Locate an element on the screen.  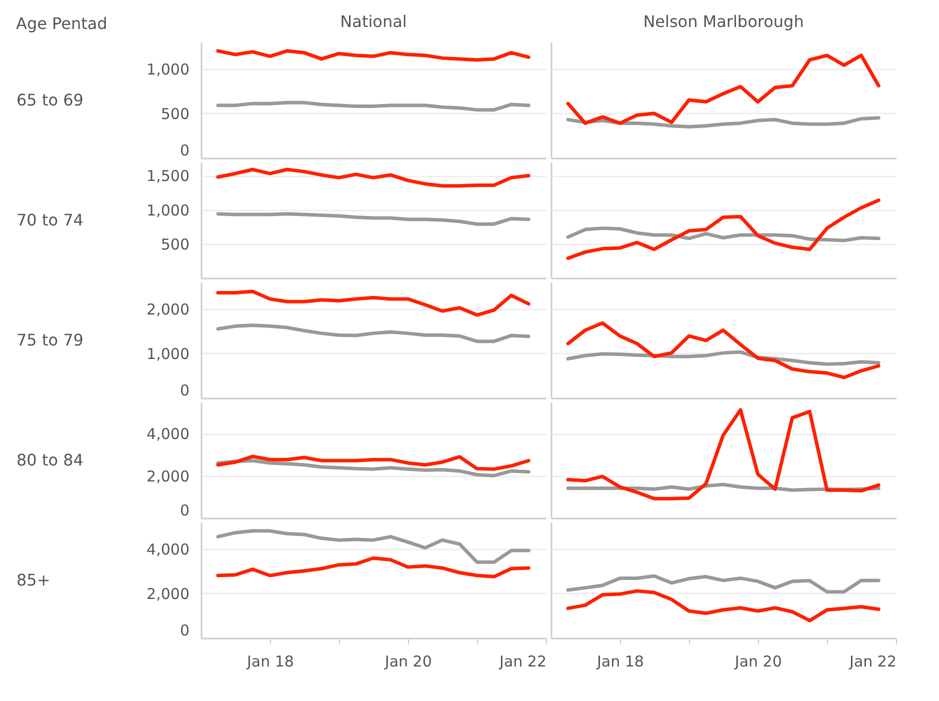
y-tick-label: 1,500 is located at coordinates (168, 176).